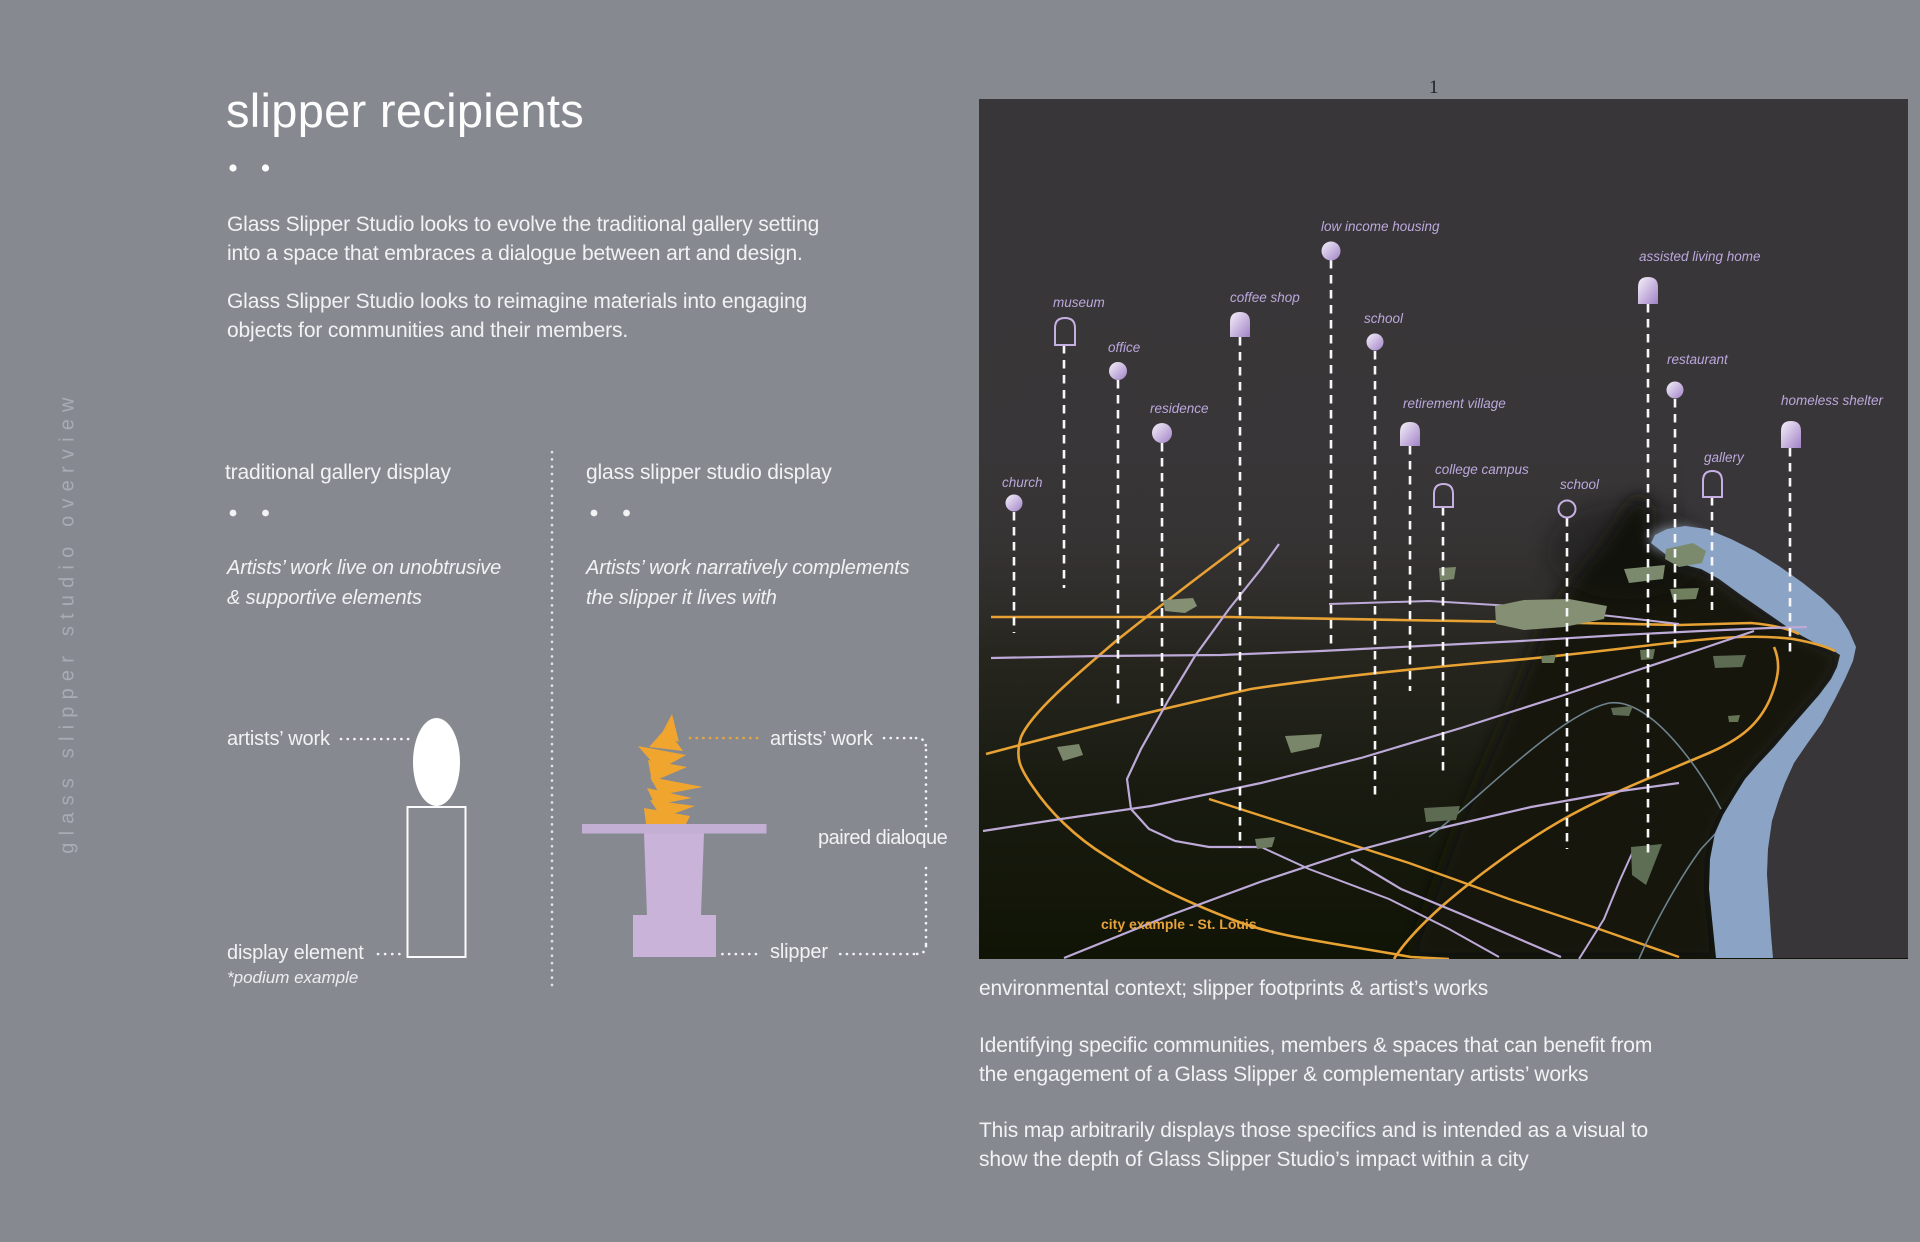 The height and width of the screenshot is (1242, 1920). I want to click on svg-text: retirement village, so click(1454, 403).